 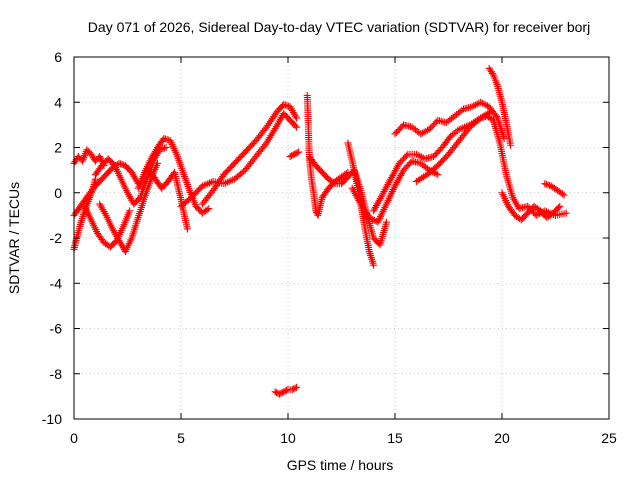 I want to click on y-tick-label: 2, so click(x=58, y=148).